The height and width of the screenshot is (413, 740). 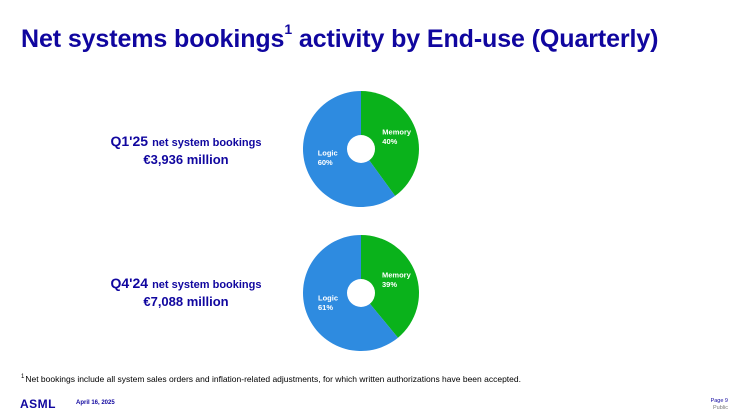 I want to click on pie-label-logic-q4-24: Logic 61%, so click(x=328, y=303).